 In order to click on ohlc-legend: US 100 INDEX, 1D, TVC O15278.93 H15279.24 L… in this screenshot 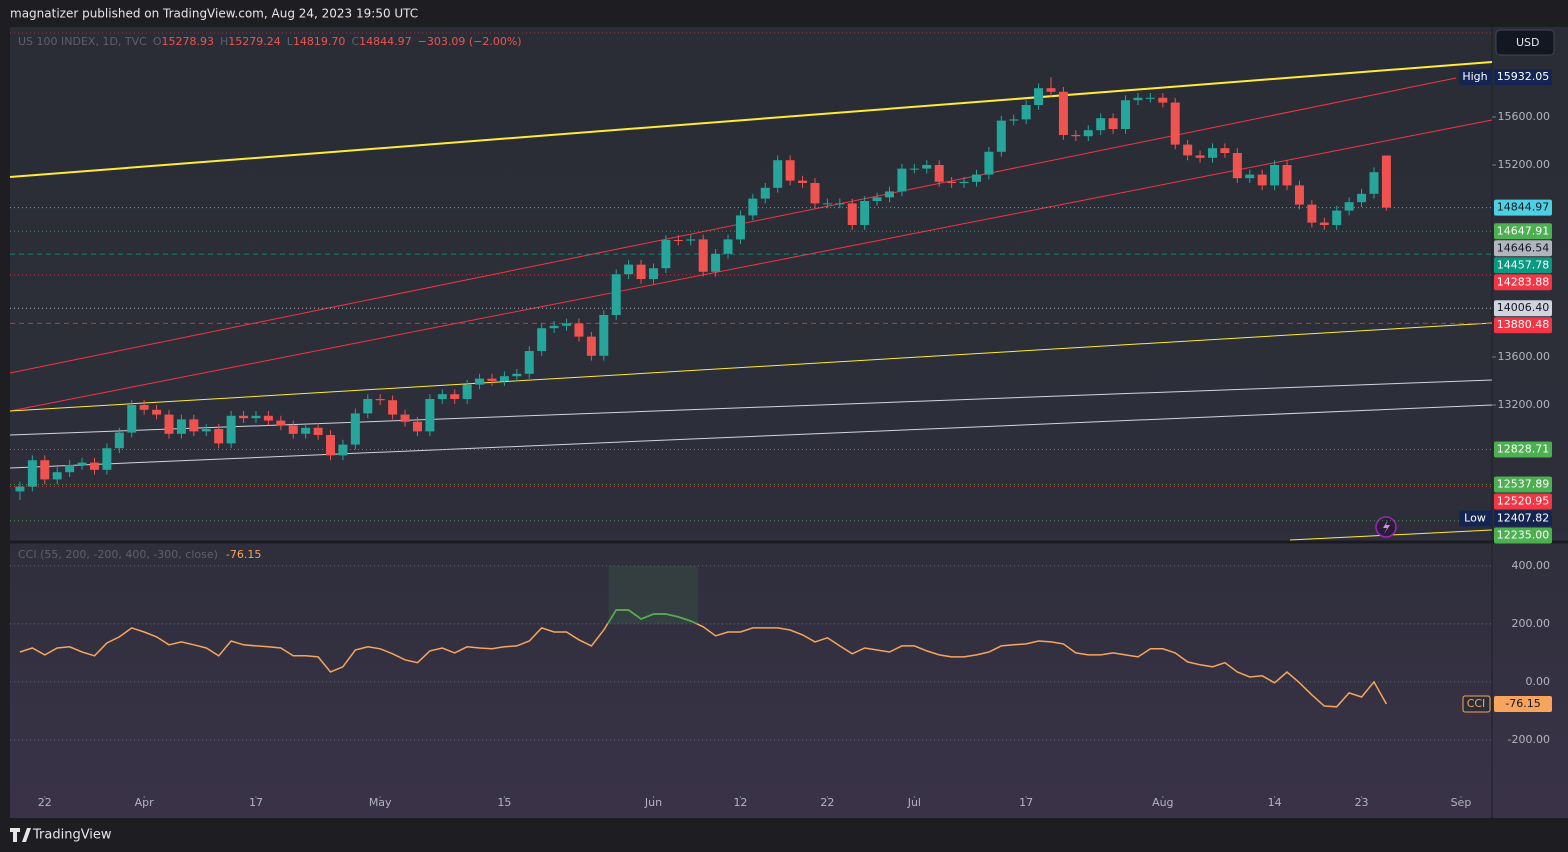, I will do `click(270, 41)`.